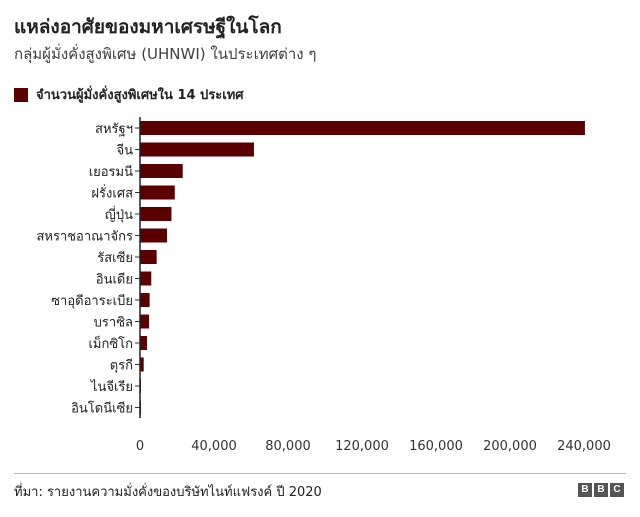 Image resolution: width=640 pixels, height=517 pixels. I want to click on category-label: บราซิล, so click(113, 323).